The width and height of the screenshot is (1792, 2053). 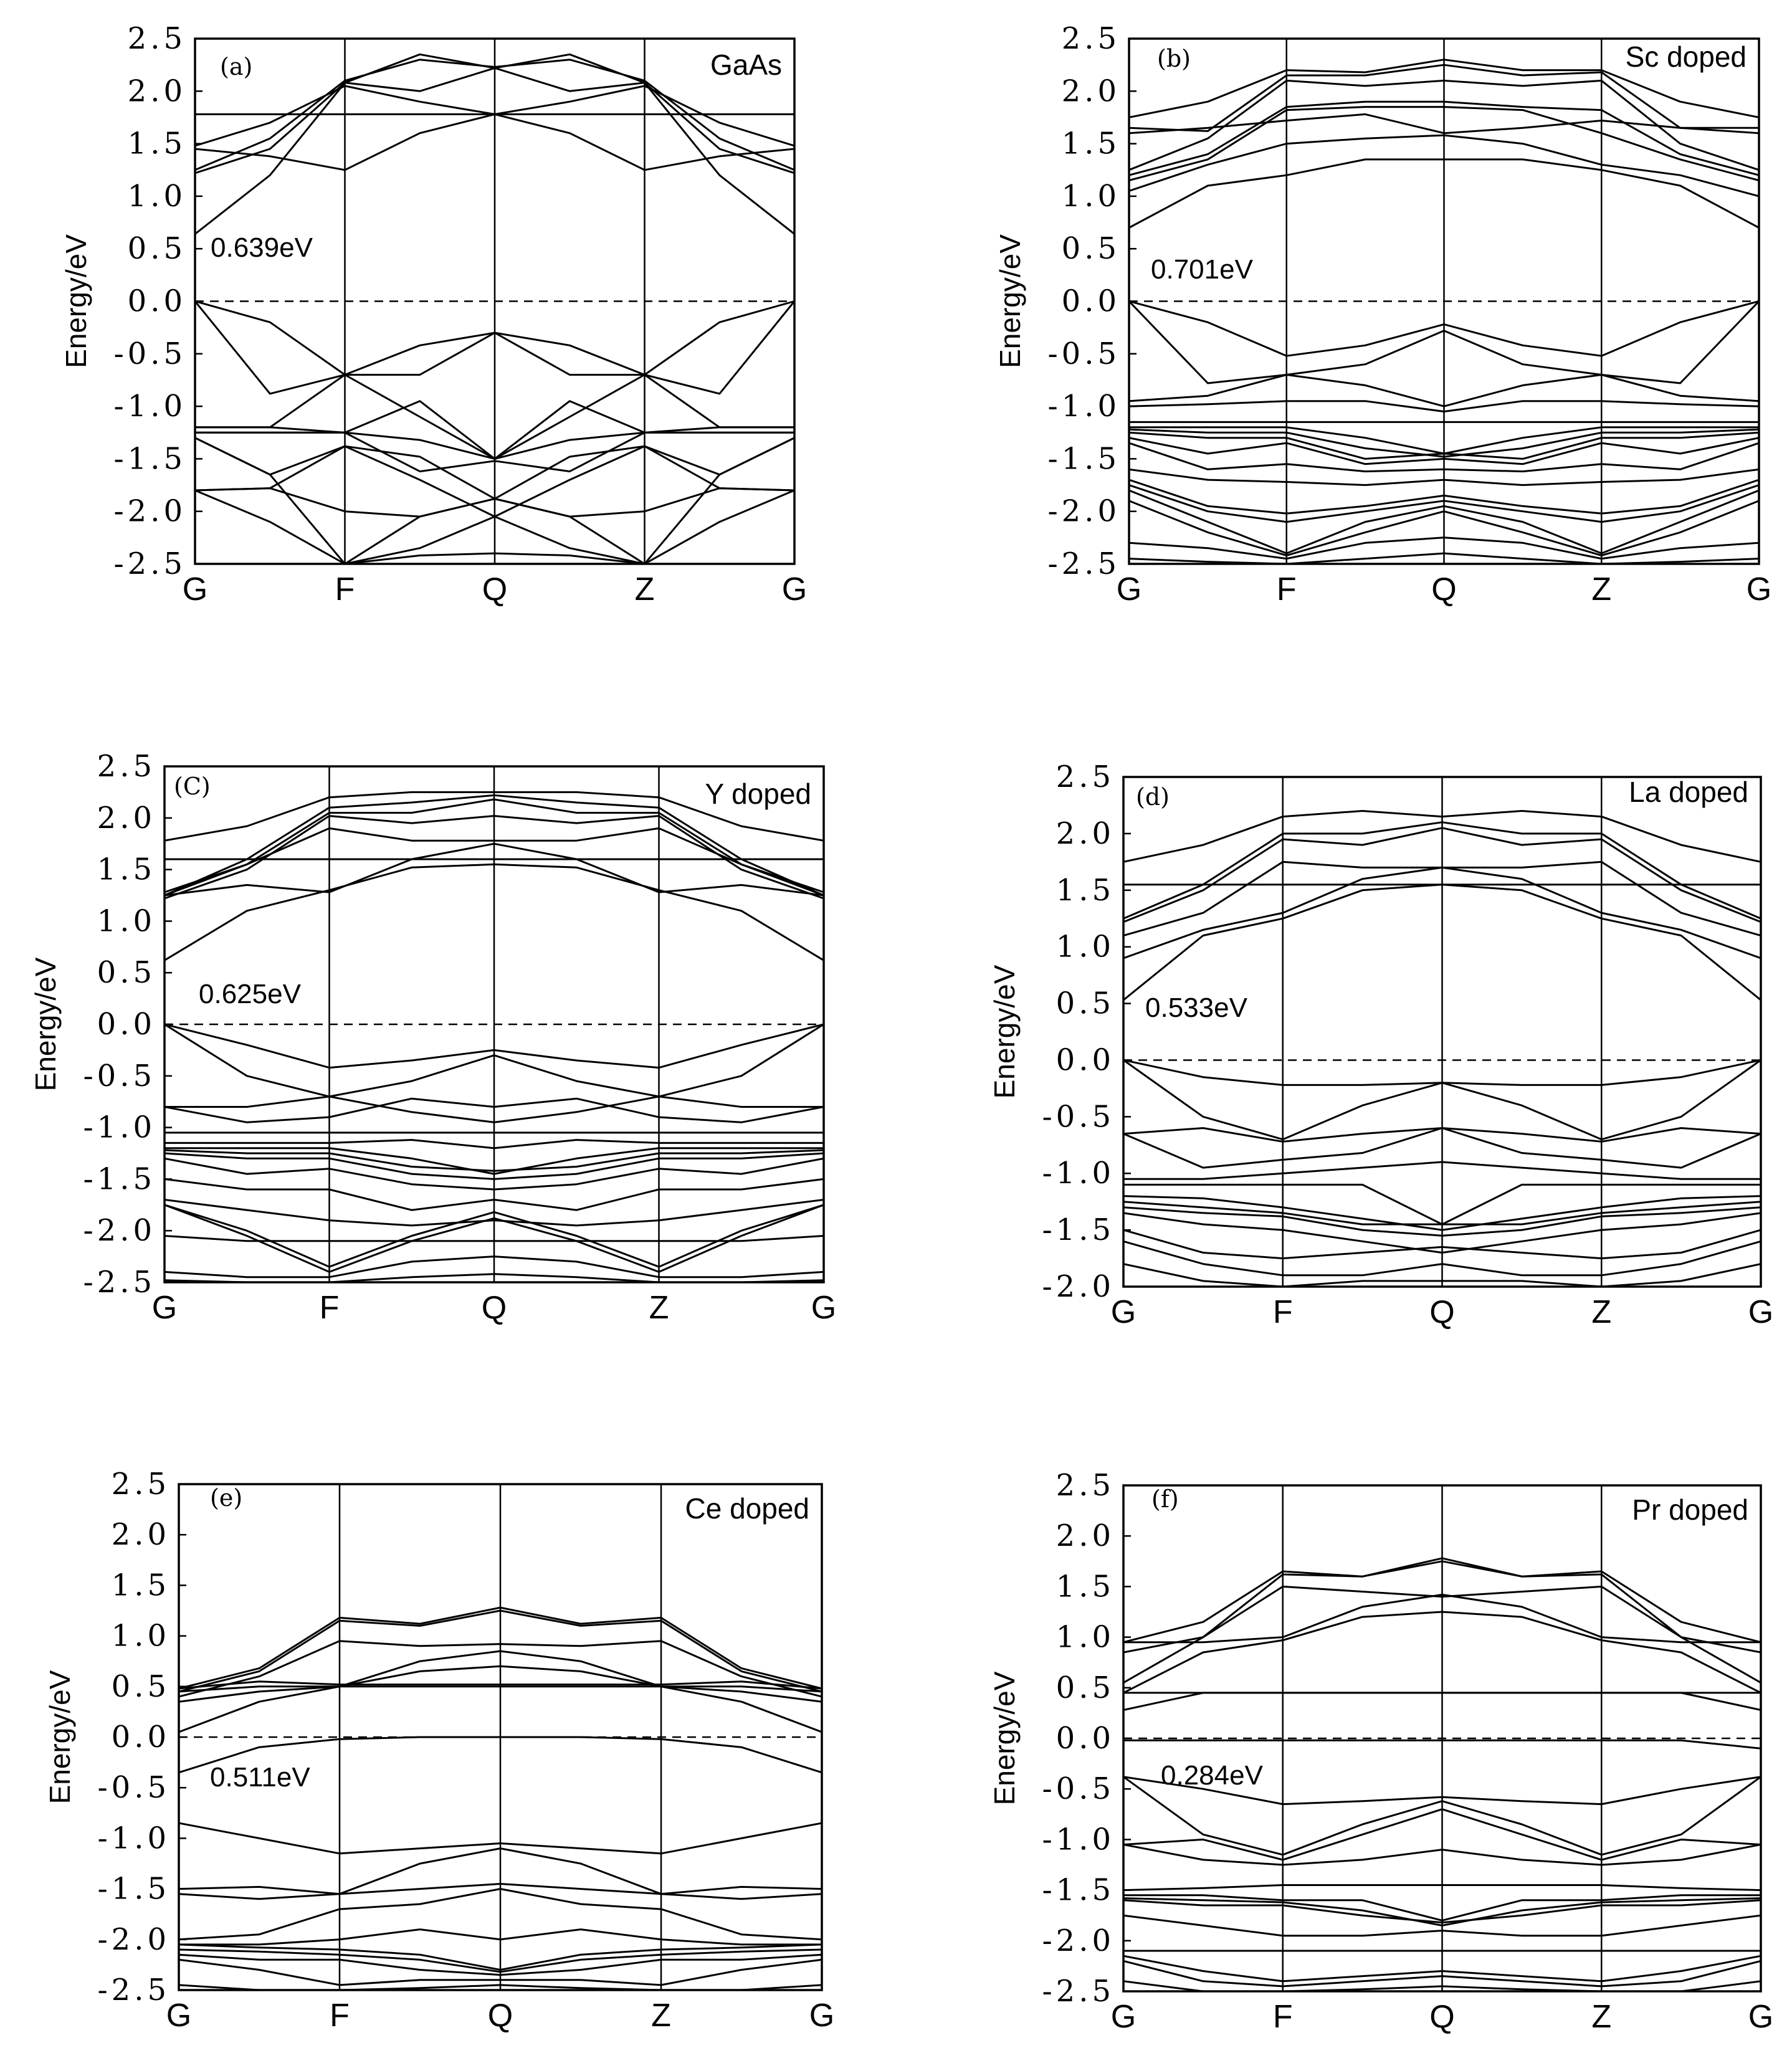 What do you see at coordinates (226, 1498) in the screenshot?
I see `panel-tag: (e)` at bounding box center [226, 1498].